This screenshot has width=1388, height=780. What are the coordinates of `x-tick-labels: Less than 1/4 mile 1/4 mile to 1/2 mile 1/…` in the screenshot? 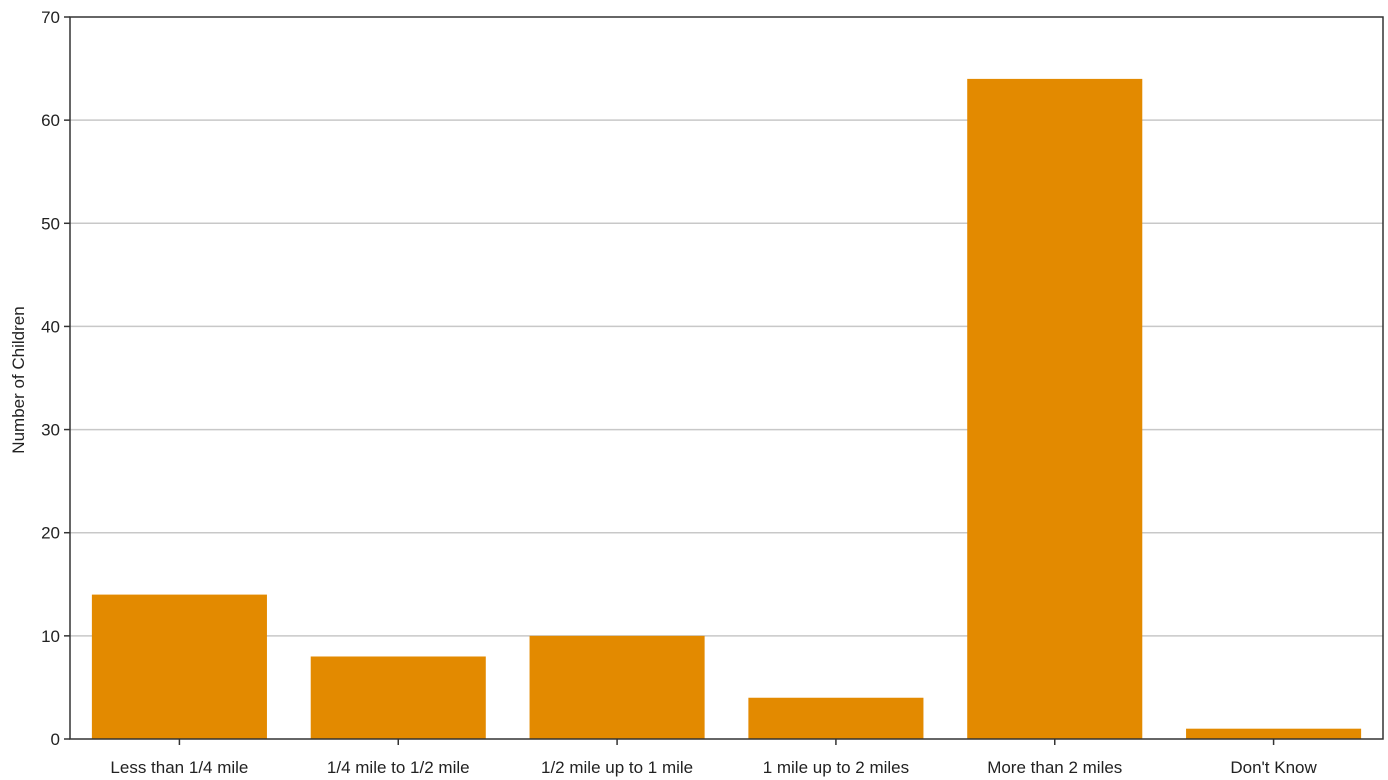 It's located at (713, 767).